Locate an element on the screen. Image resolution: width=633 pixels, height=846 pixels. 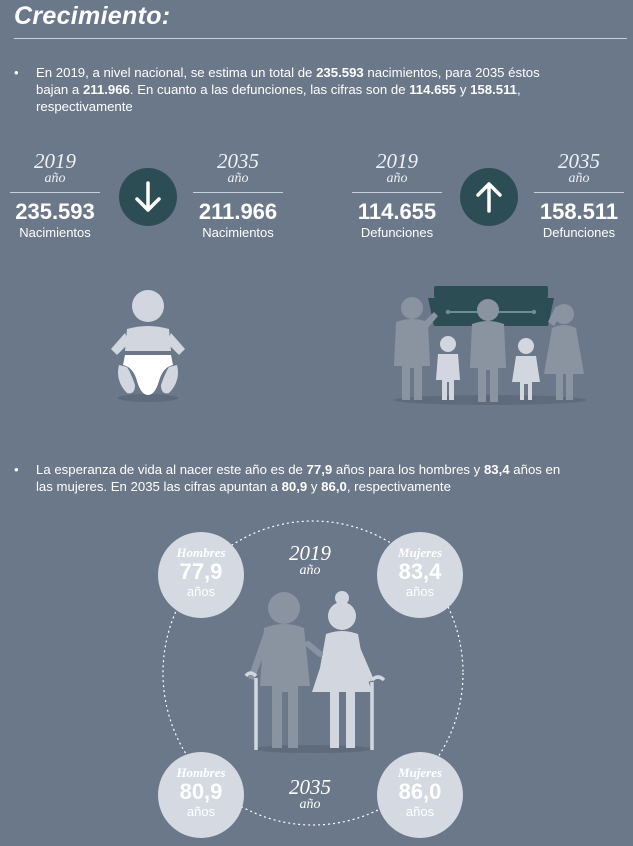
baby-icon is located at coordinates (148, 346).